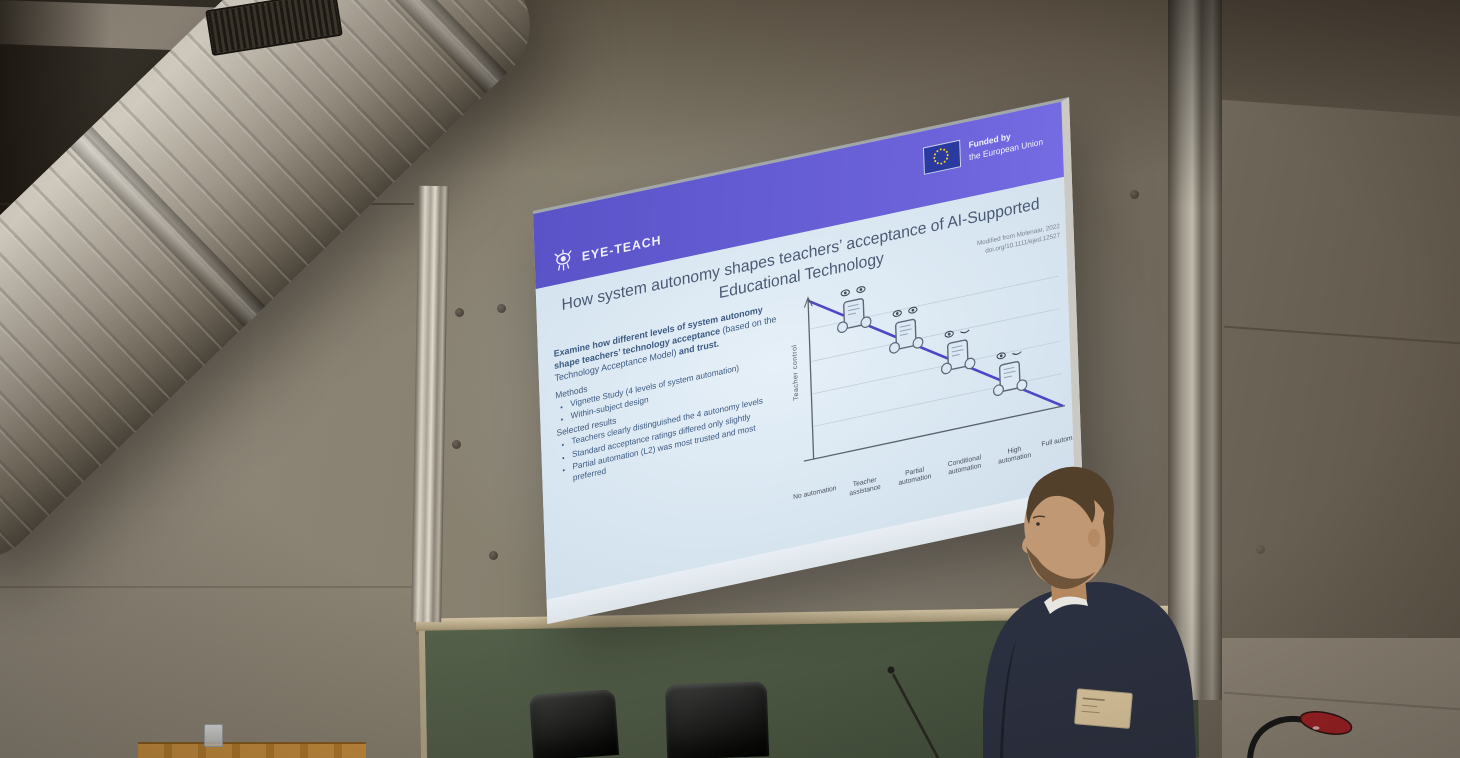  What do you see at coordinates (621, 248) in the screenshot?
I see `logo-text: EYE-TEACH` at bounding box center [621, 248].